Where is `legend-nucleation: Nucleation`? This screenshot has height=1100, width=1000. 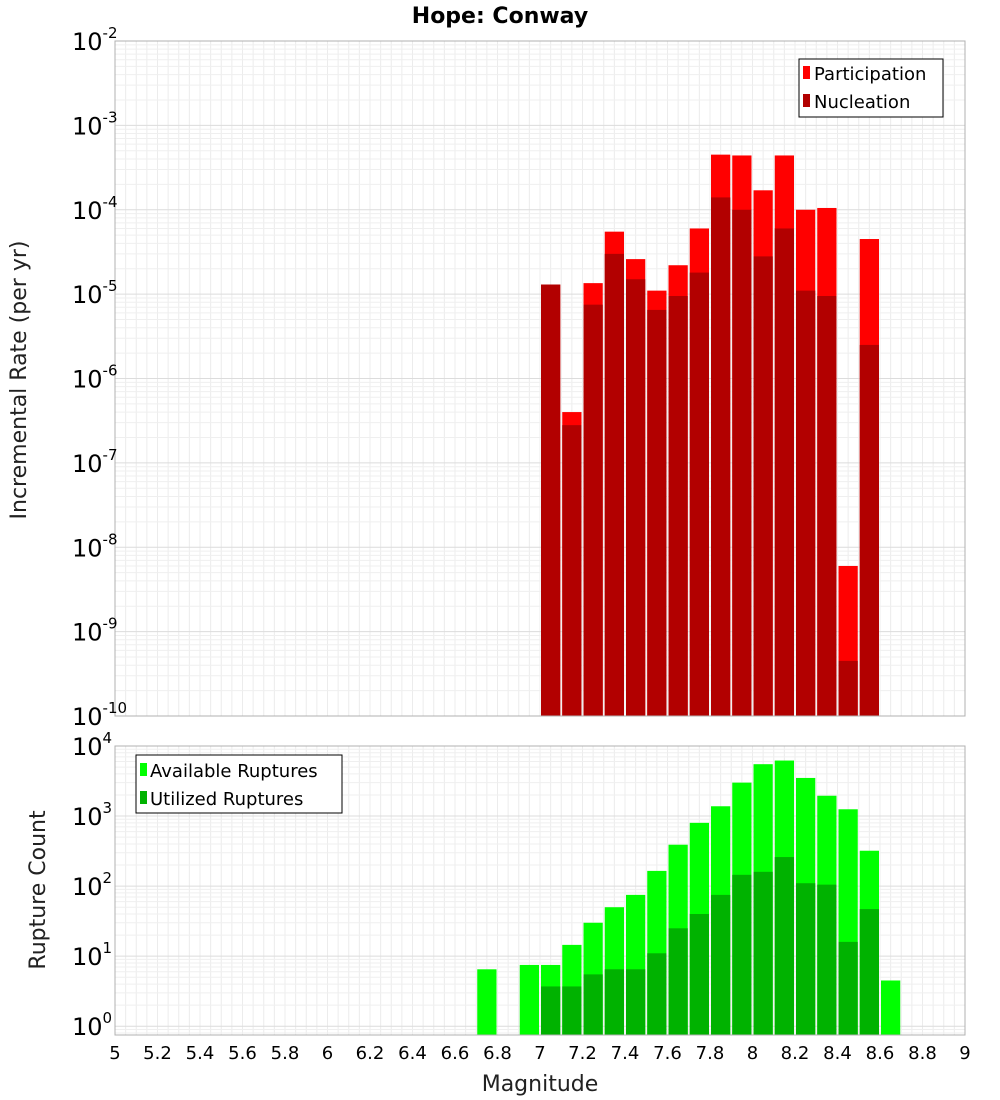
legend-nucleation: Nucleation is located at coordinates (862, 102).